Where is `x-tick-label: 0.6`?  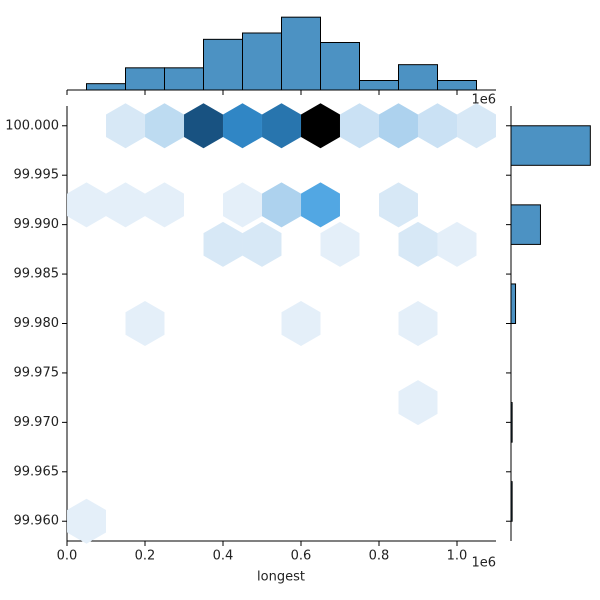
x-tick-label: 0.6 is located at coordinates (301, 556).